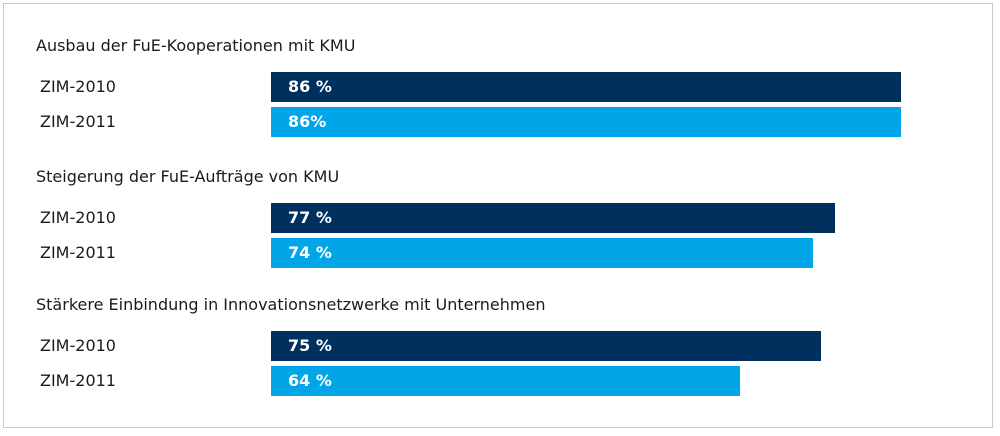 Image resolution: width=1000 pixels, height=436 pixels. What do you see at coordinates (505, 381) in the screenshot?
I see `bar: 64 %` at bounding box center [505, 381].